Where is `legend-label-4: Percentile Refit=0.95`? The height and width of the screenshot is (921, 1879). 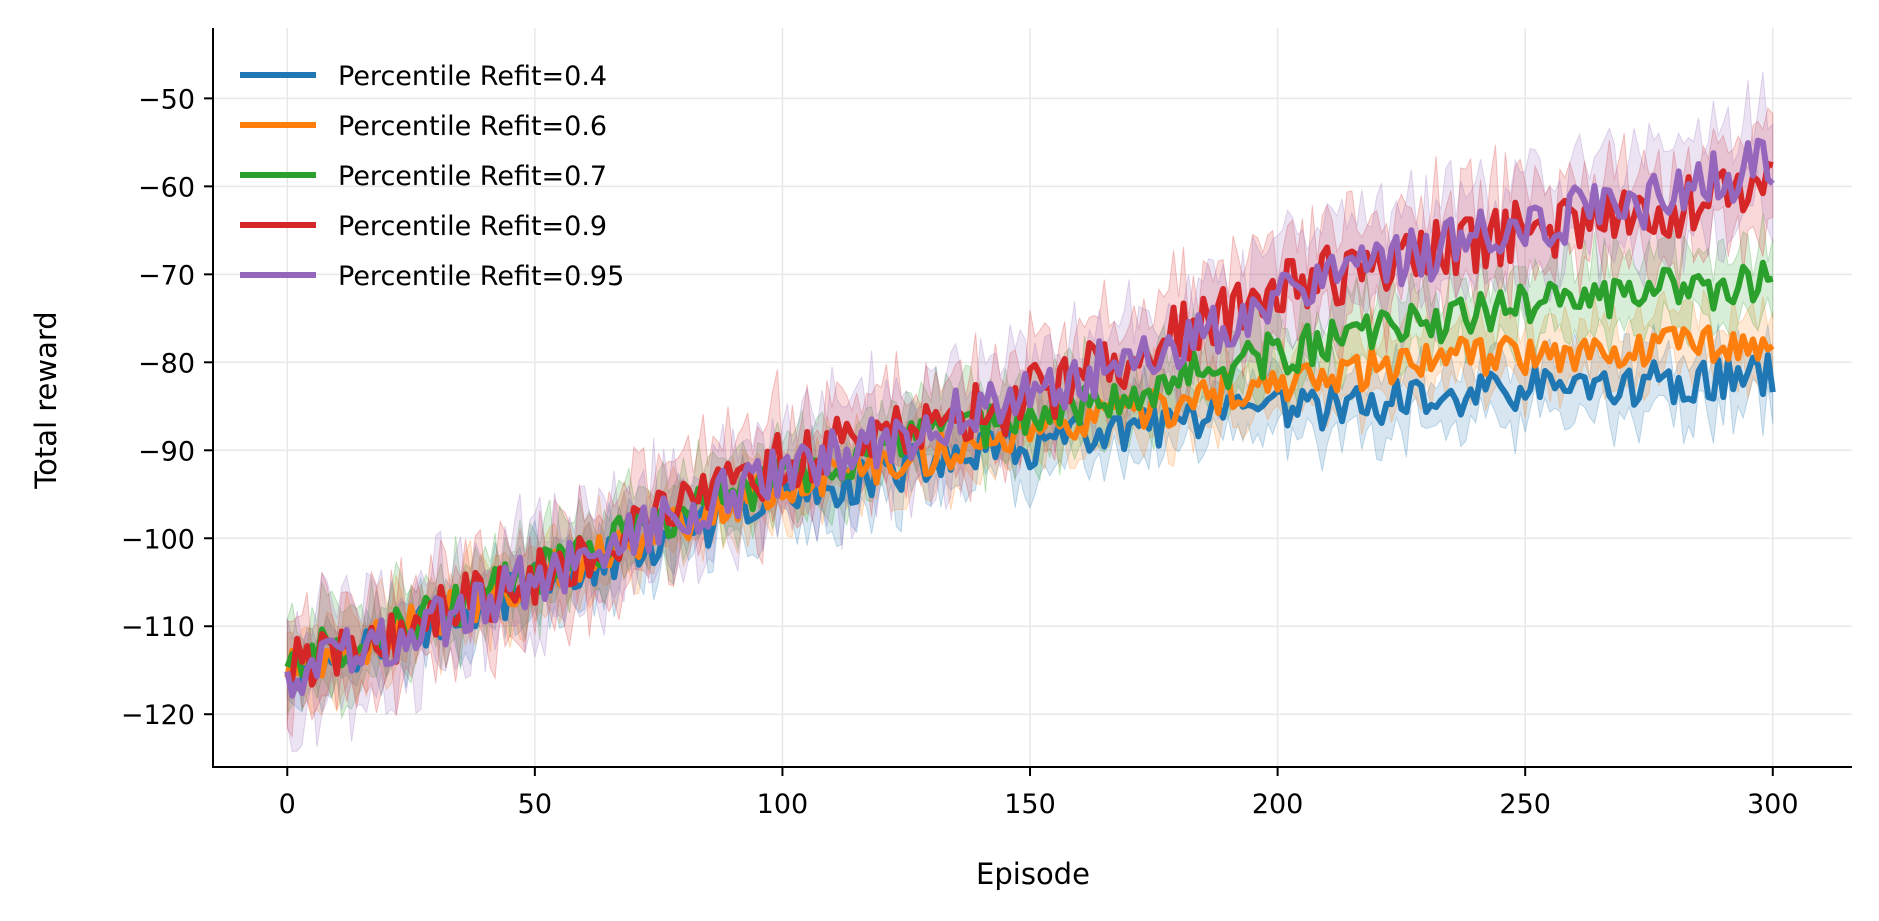
legend-label-4: Percentile Refit=0.95 is located at coordinates (481, 276).